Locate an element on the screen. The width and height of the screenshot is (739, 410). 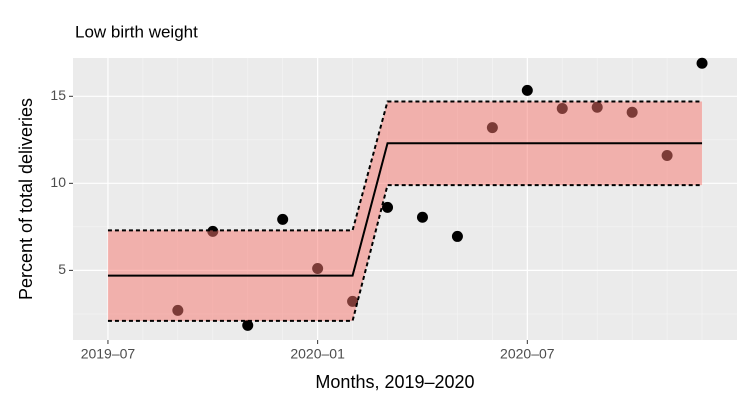
y-tick-label: 10 is located at coordinates (58, 182).